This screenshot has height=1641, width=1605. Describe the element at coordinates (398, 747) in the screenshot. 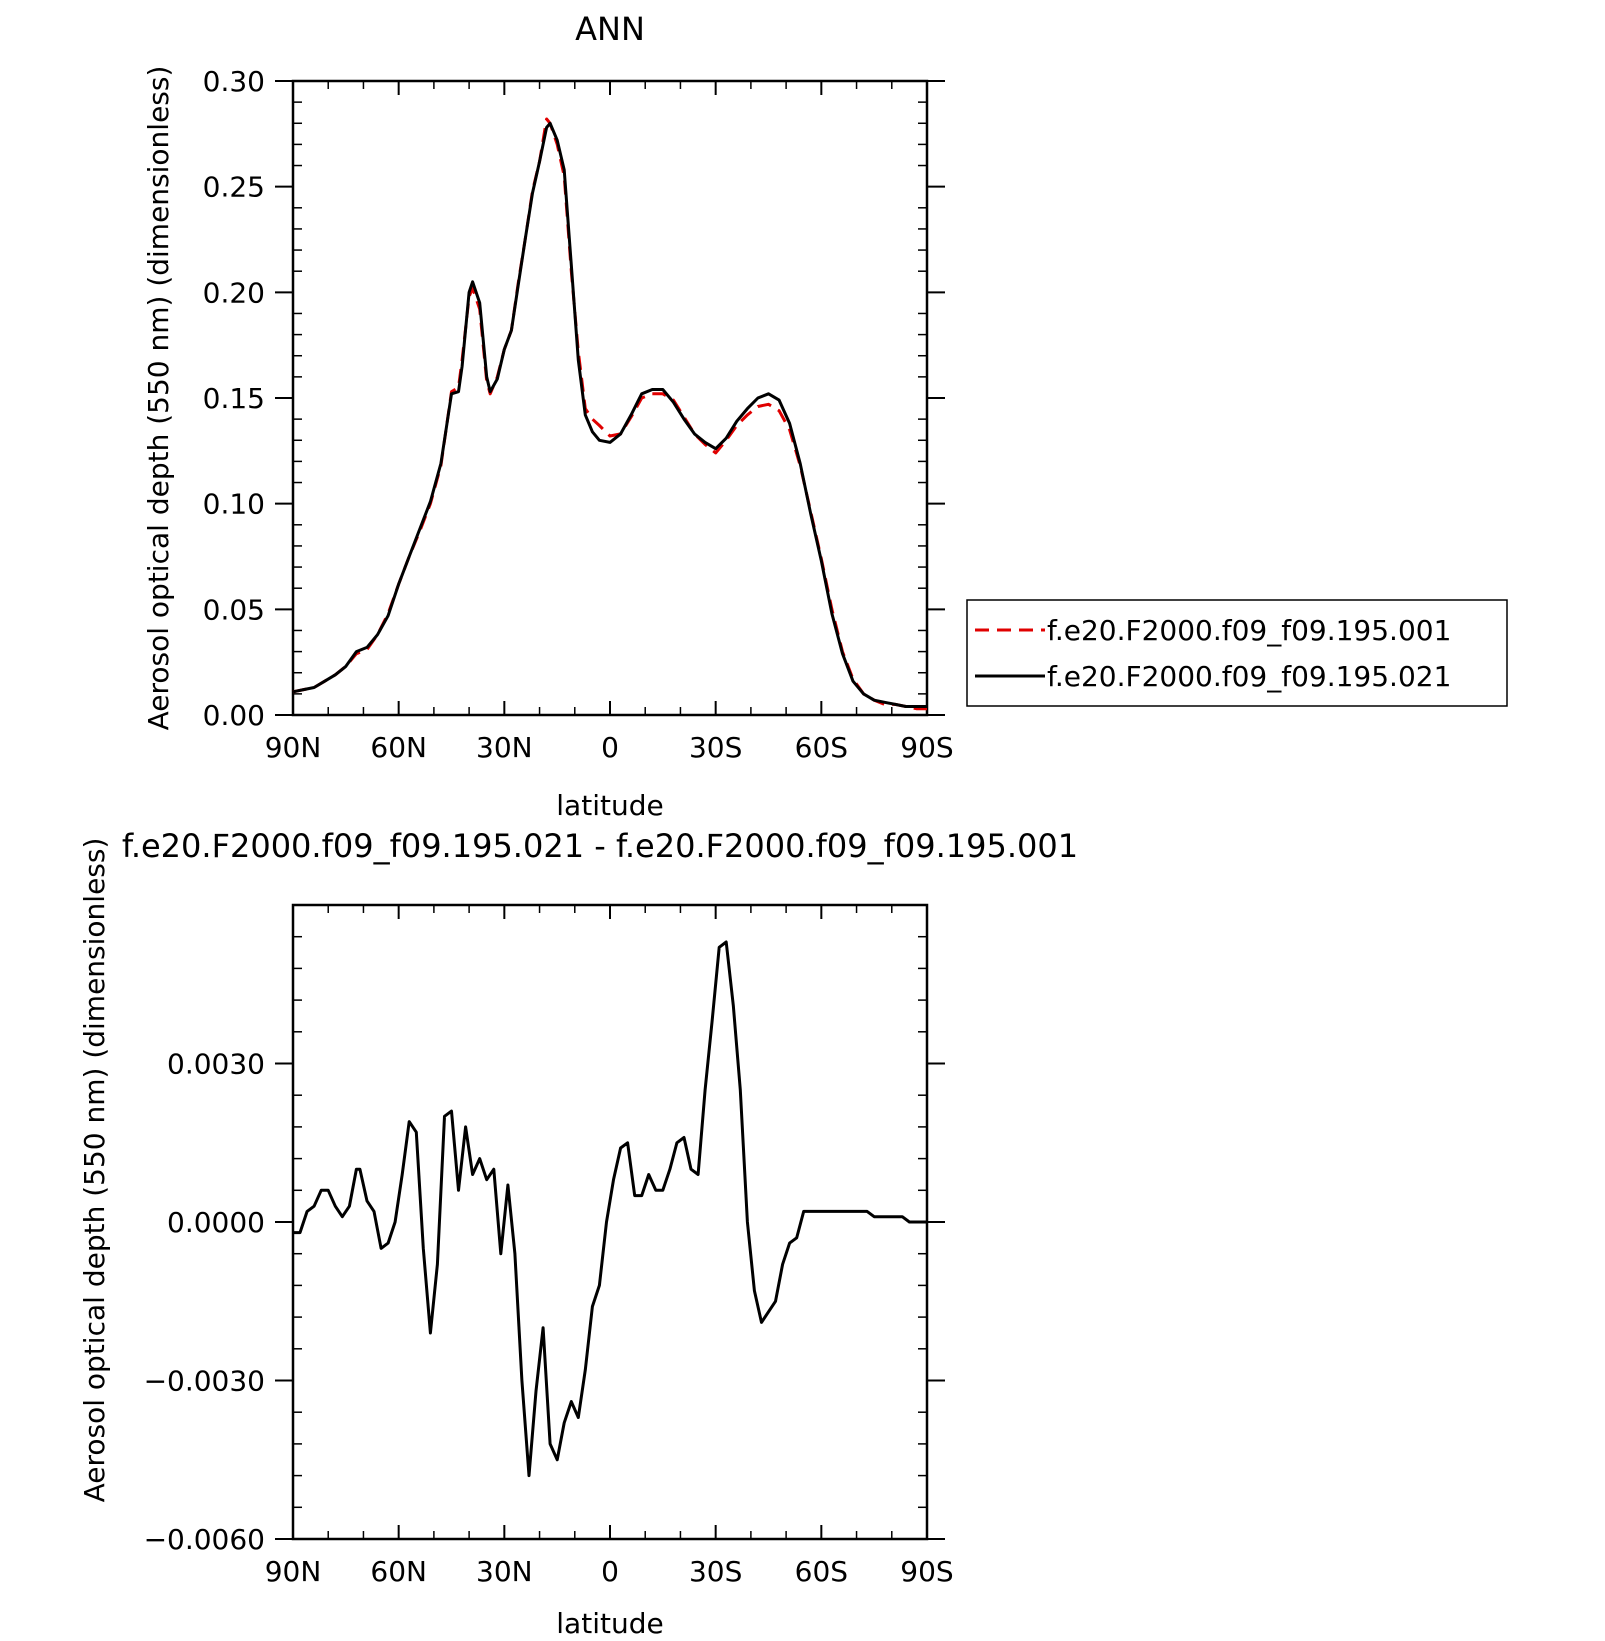

I see `top-x-tick-label: 60N` at that location.